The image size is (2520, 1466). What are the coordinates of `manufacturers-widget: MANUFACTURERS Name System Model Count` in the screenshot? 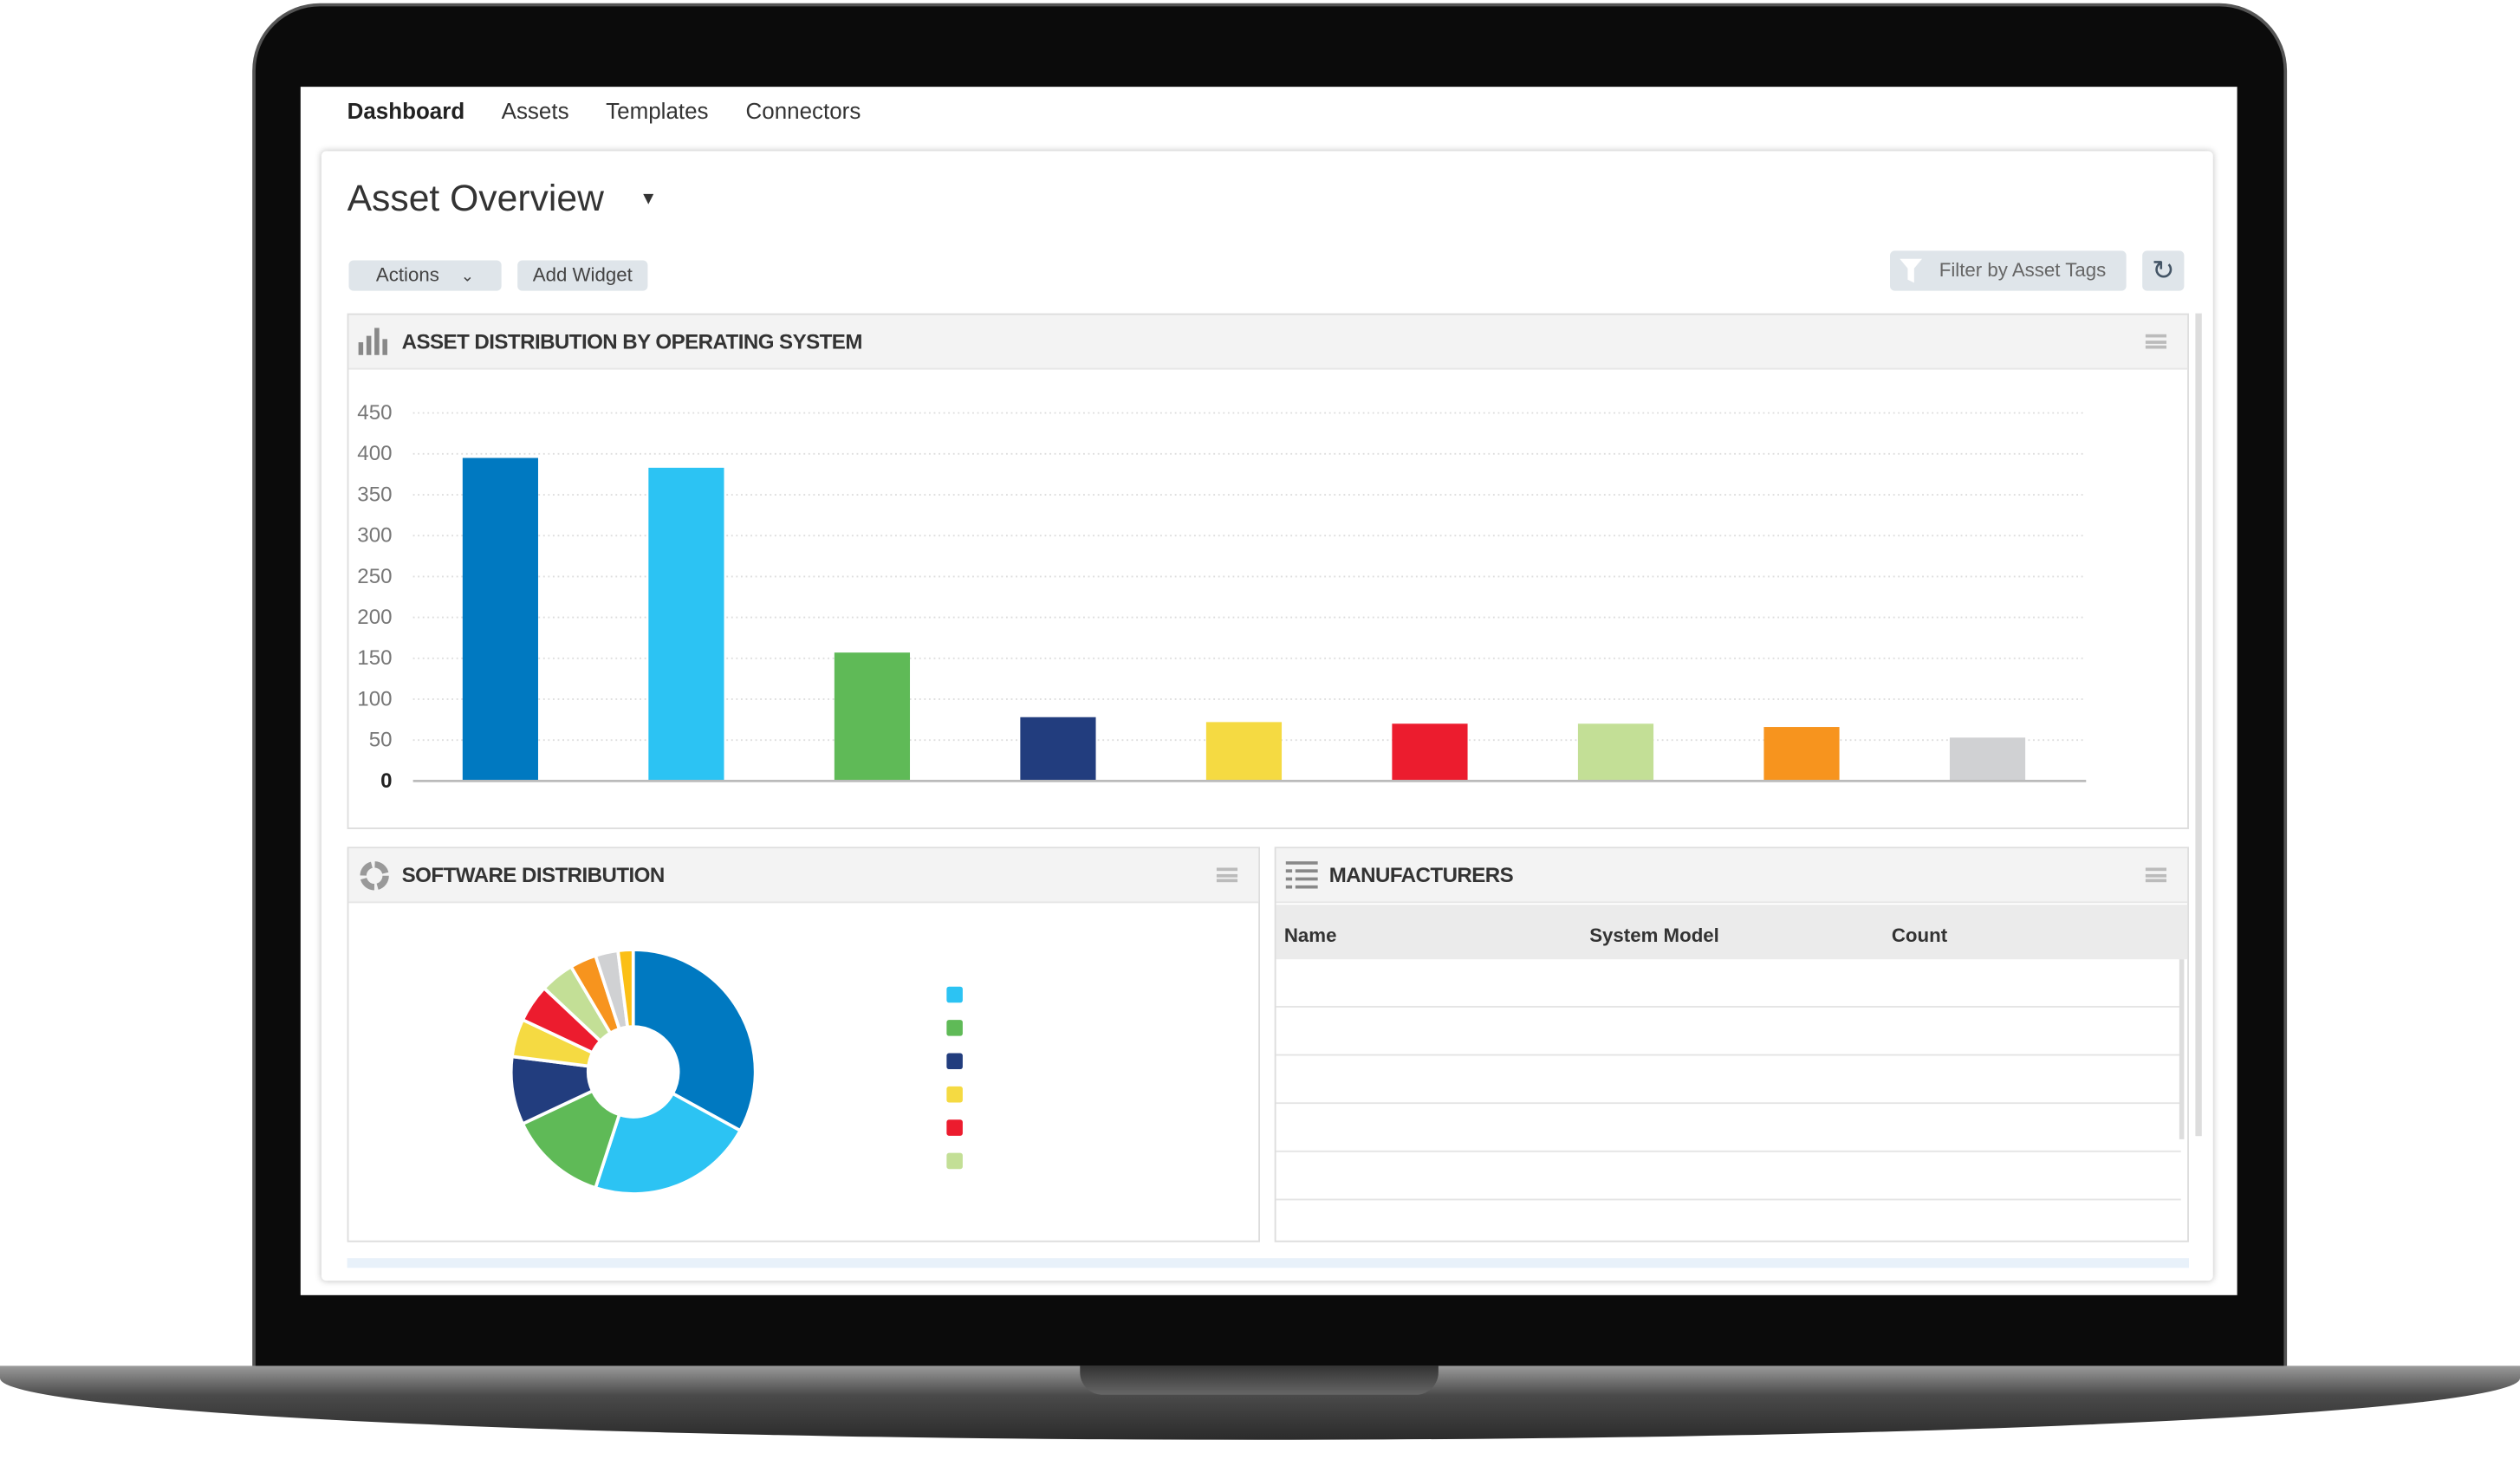 It's located at (1731, 1044).